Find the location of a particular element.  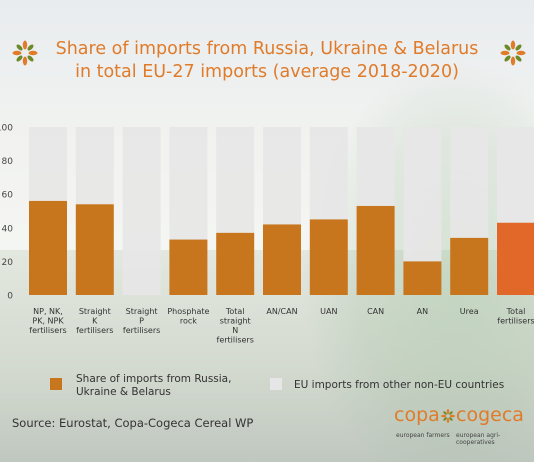

logo-sub-copa: european farmers is located at coordinates (423, 435).